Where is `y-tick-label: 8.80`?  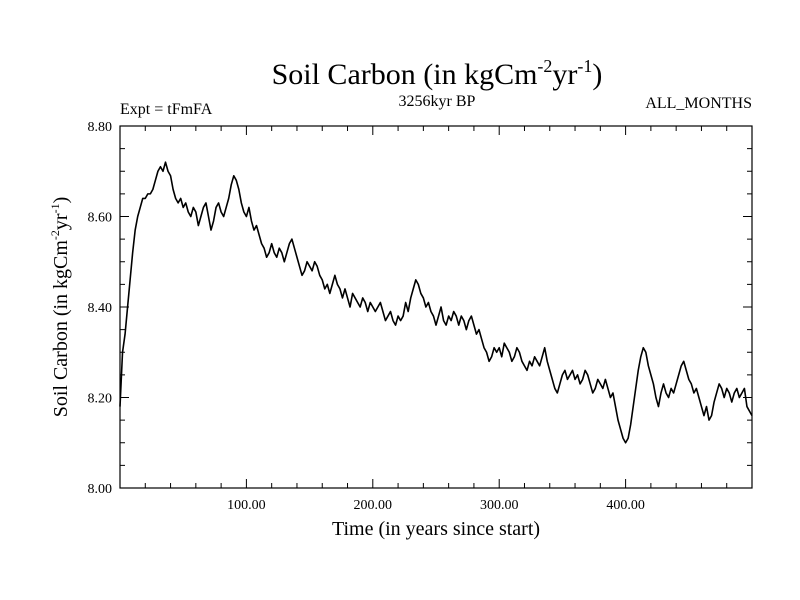 y-tick-label: 8.80 is located at coordinates (100, 127).